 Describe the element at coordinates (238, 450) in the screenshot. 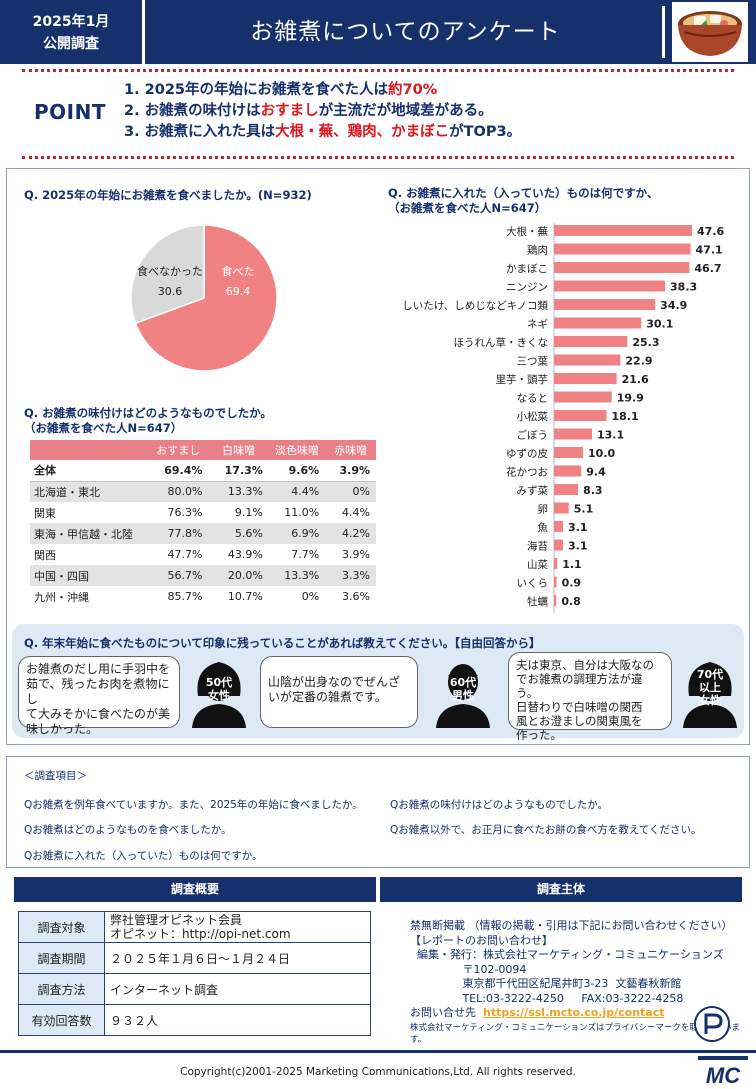

I see `table-header: 白味噌` at that location.